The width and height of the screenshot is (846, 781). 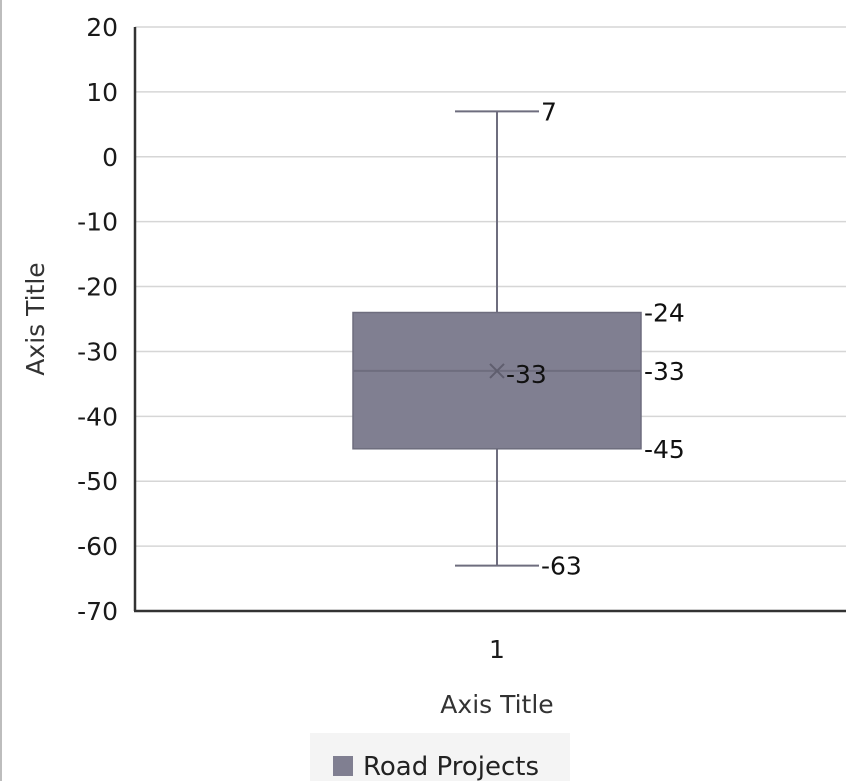 What do you see at coordinates (97, 546) in the screenshot?
I see `y-tick-label: -60` at bounding box center [97, 546].